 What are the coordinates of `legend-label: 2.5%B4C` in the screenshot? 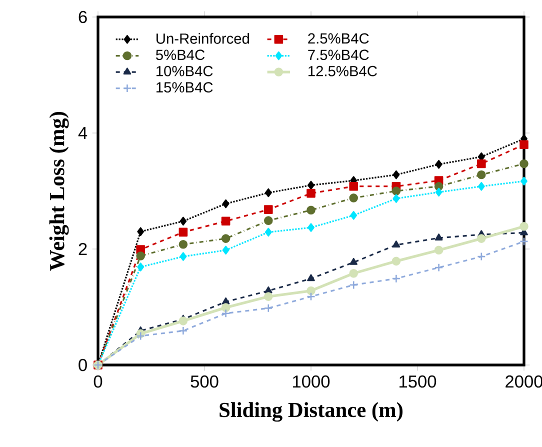 It's located at (338, 38).